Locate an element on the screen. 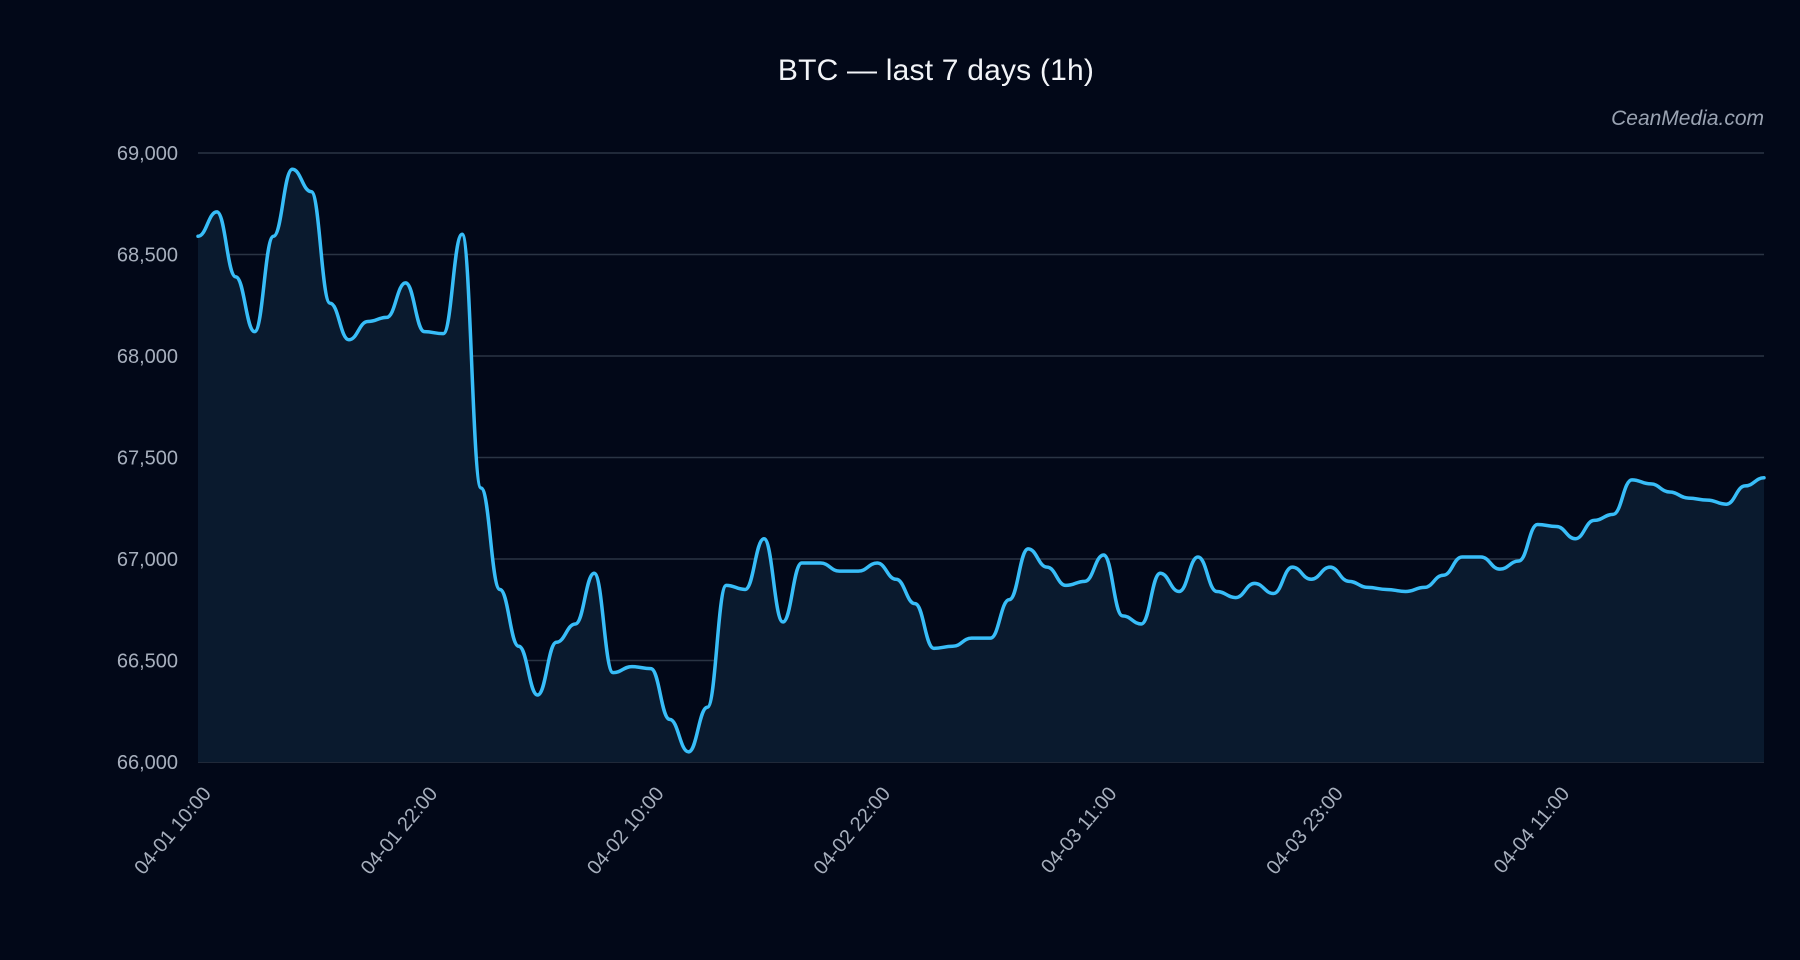  y-tick-label: 67,500 is located at coordinates (147, 459).